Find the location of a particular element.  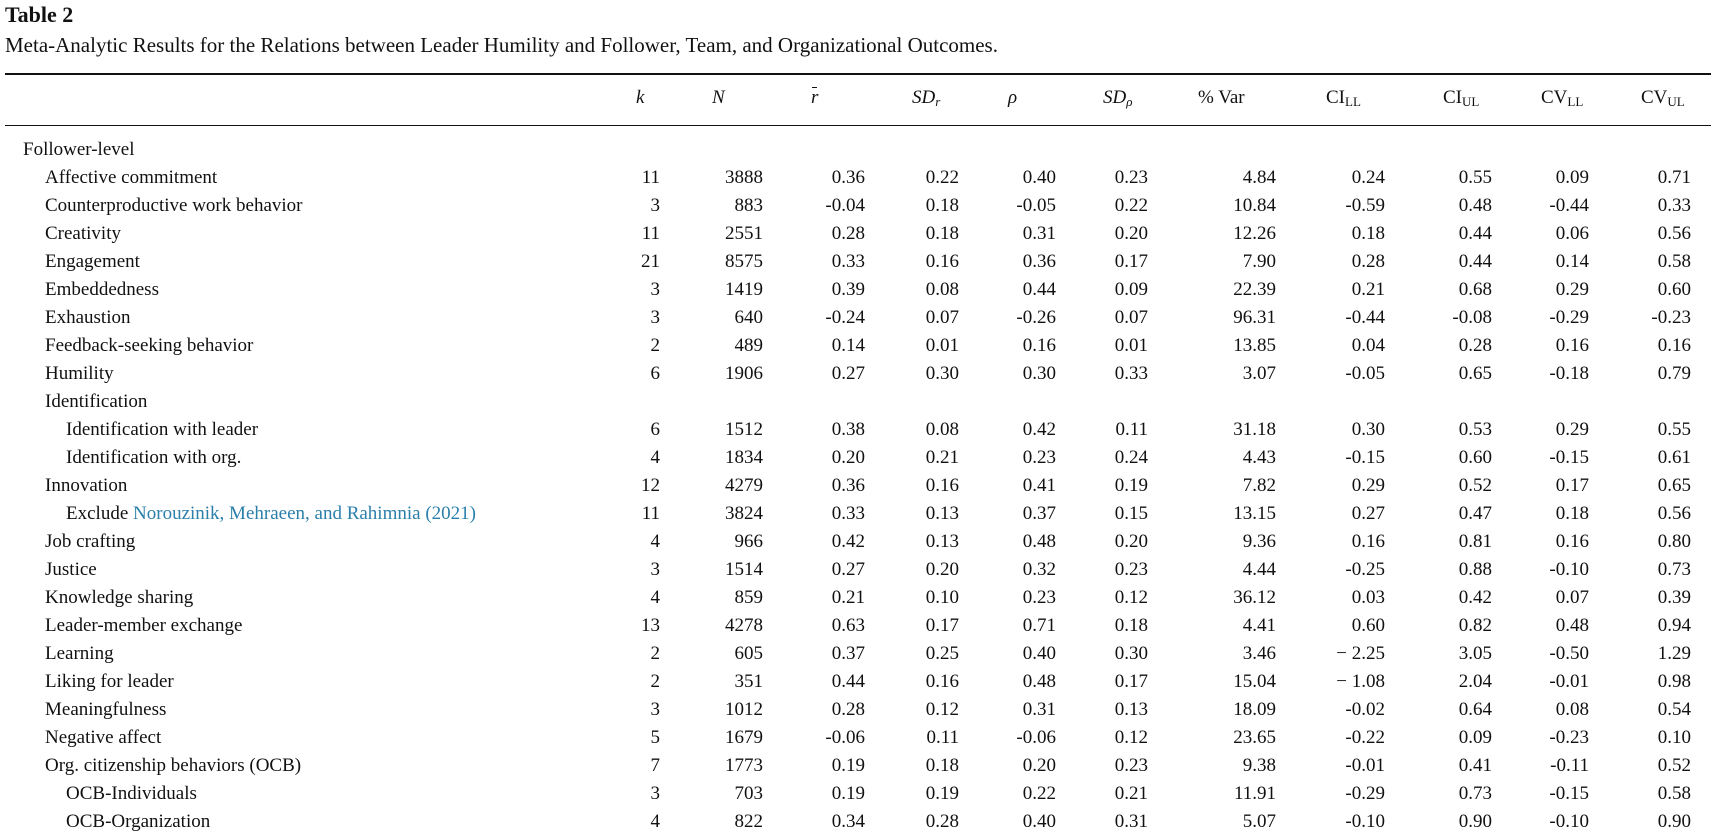

col-header-sdr: SDr is located at coordinates (926, 98).